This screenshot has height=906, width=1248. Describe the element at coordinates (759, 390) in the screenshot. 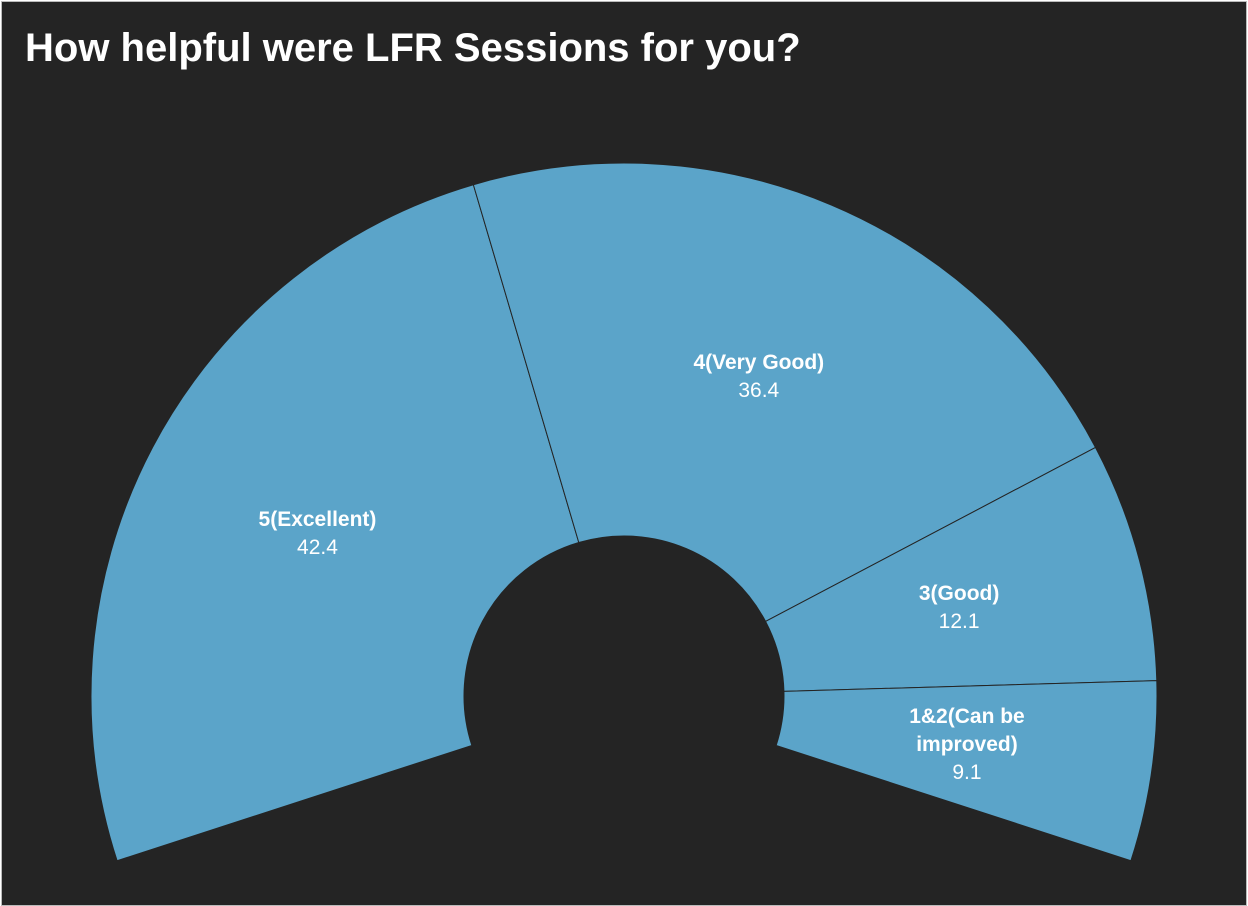

I see `value-label: 36.4` at that location.